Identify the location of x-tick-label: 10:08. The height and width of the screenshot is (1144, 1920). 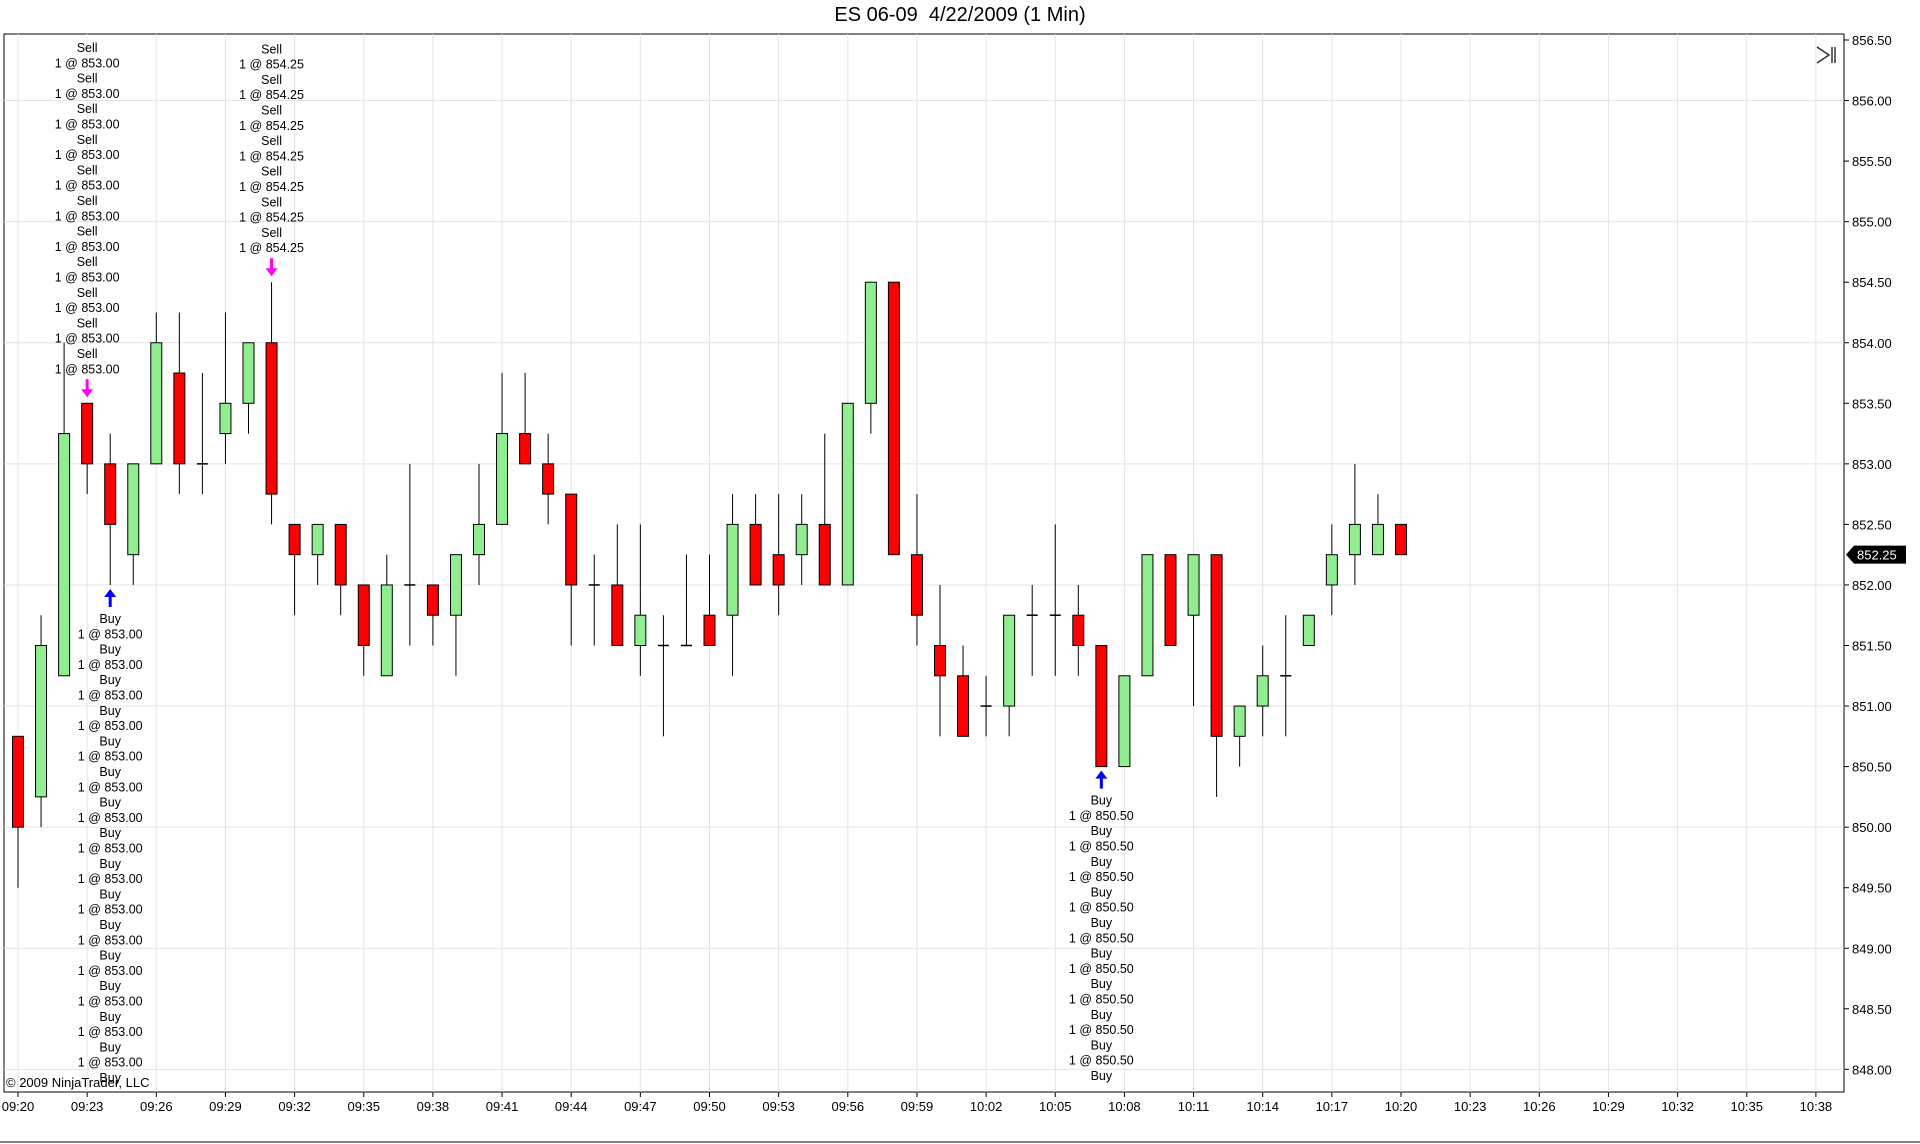
(1124, 1106).